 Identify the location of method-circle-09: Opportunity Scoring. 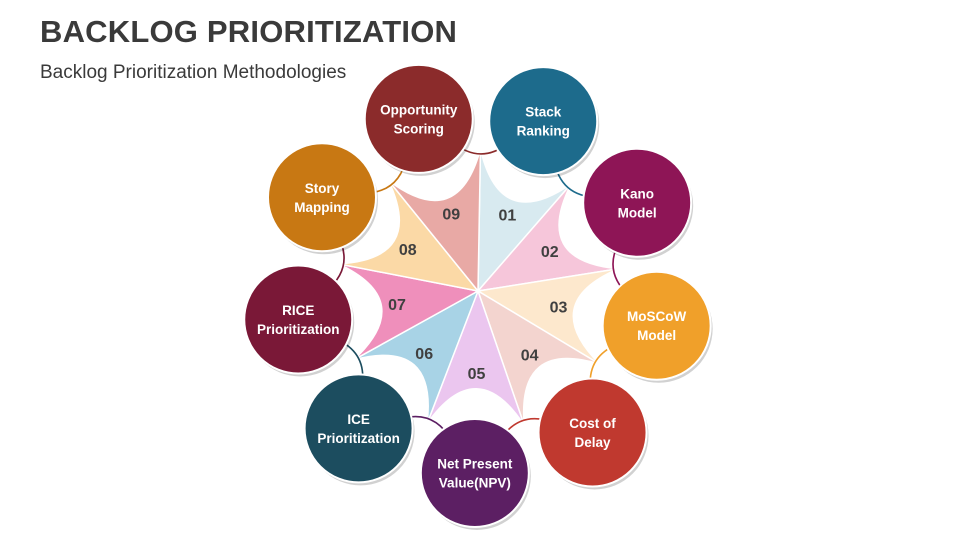
(419, 119).